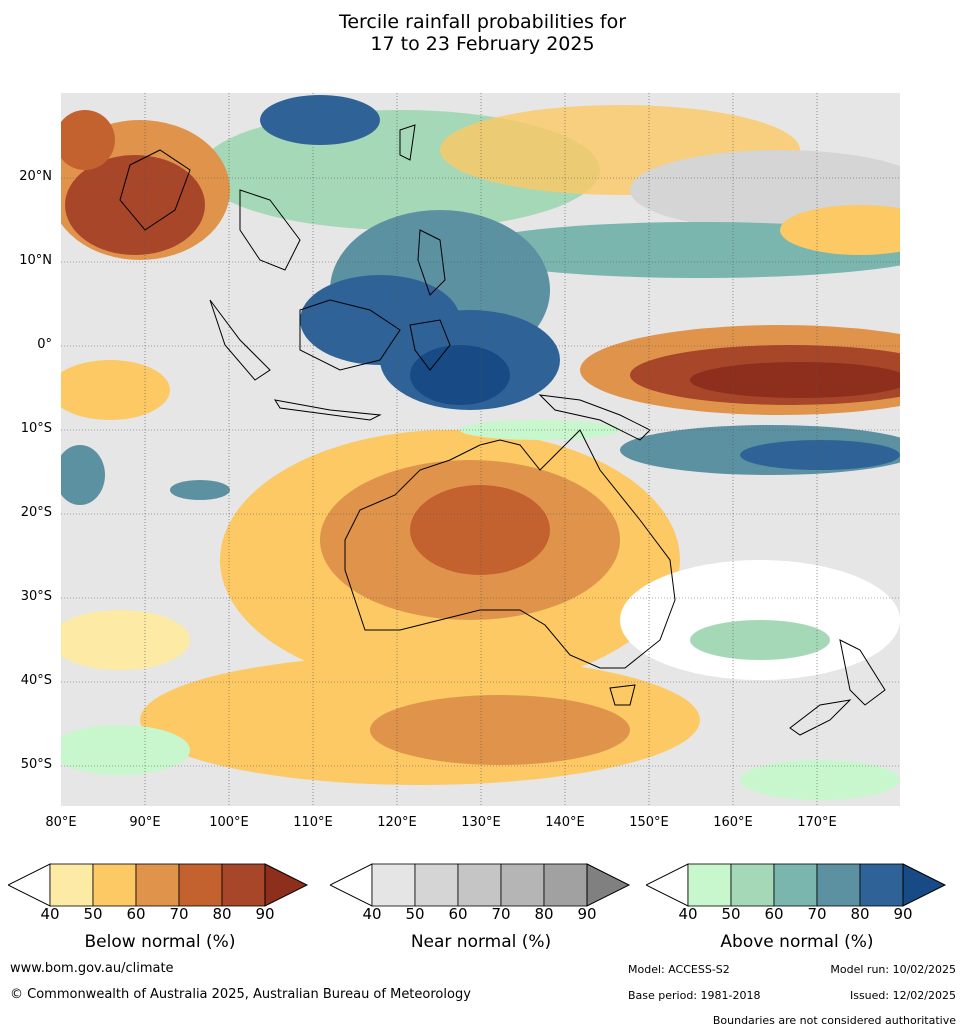 Image resolution: width=965 pixels, height=1035 pixels. I want to click on map-title-line1: Tercile rainfall probabilities for, so click(482, 22).